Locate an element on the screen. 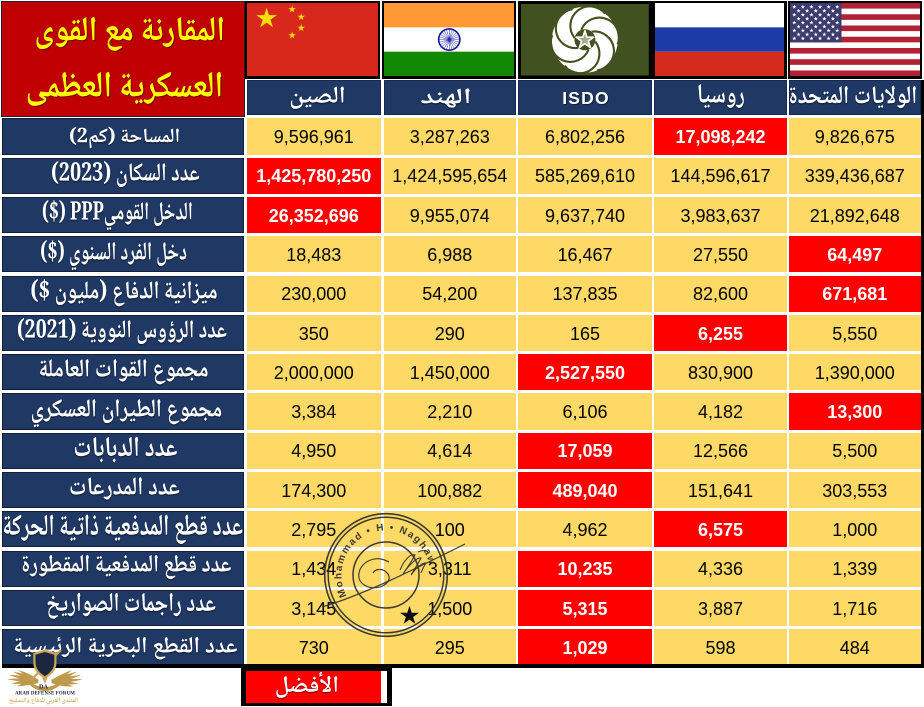 This screenshot has height=707, width=924. svg-text: ARAB DEFENSE FORUM is located at coordinates (45, 694).